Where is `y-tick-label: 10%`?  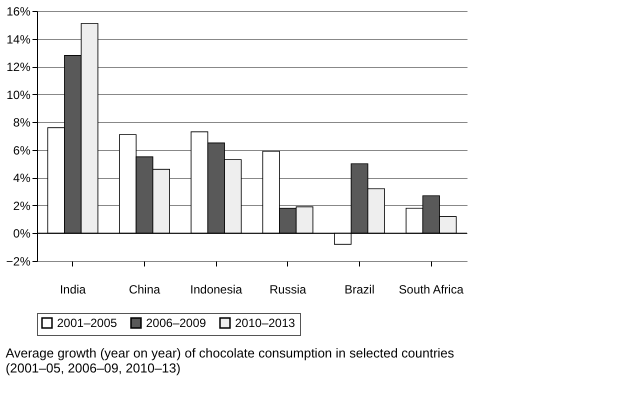 y-tick-label: 10% is located at coordinates (18, 95).